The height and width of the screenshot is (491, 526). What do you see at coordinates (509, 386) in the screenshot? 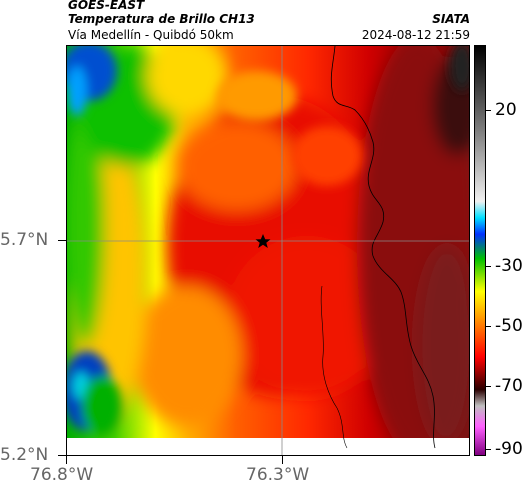
I see `colorbar-tick-label: -70` at bounding box center [509, 386].